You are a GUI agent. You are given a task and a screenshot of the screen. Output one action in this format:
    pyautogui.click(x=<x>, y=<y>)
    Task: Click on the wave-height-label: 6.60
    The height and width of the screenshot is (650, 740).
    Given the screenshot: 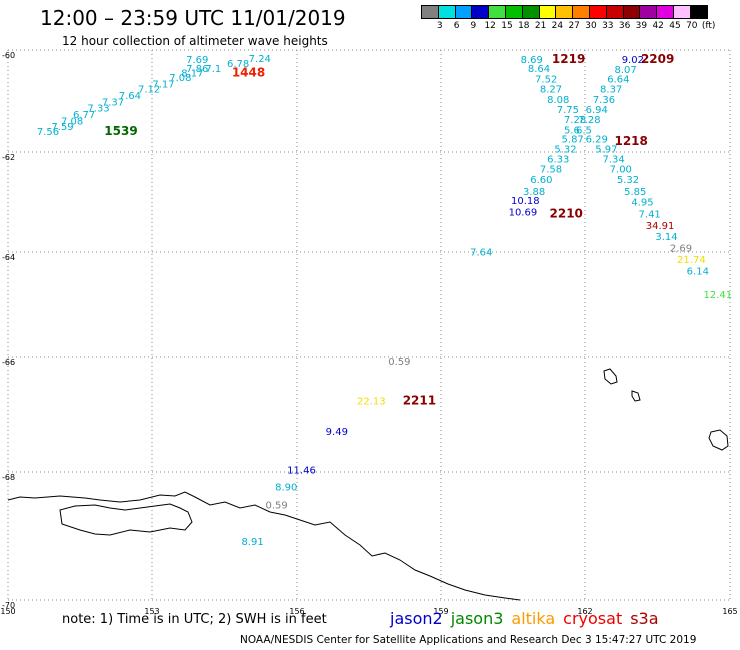 What is the action you would take?
    pyautogui.click(x=541, y=180)
    